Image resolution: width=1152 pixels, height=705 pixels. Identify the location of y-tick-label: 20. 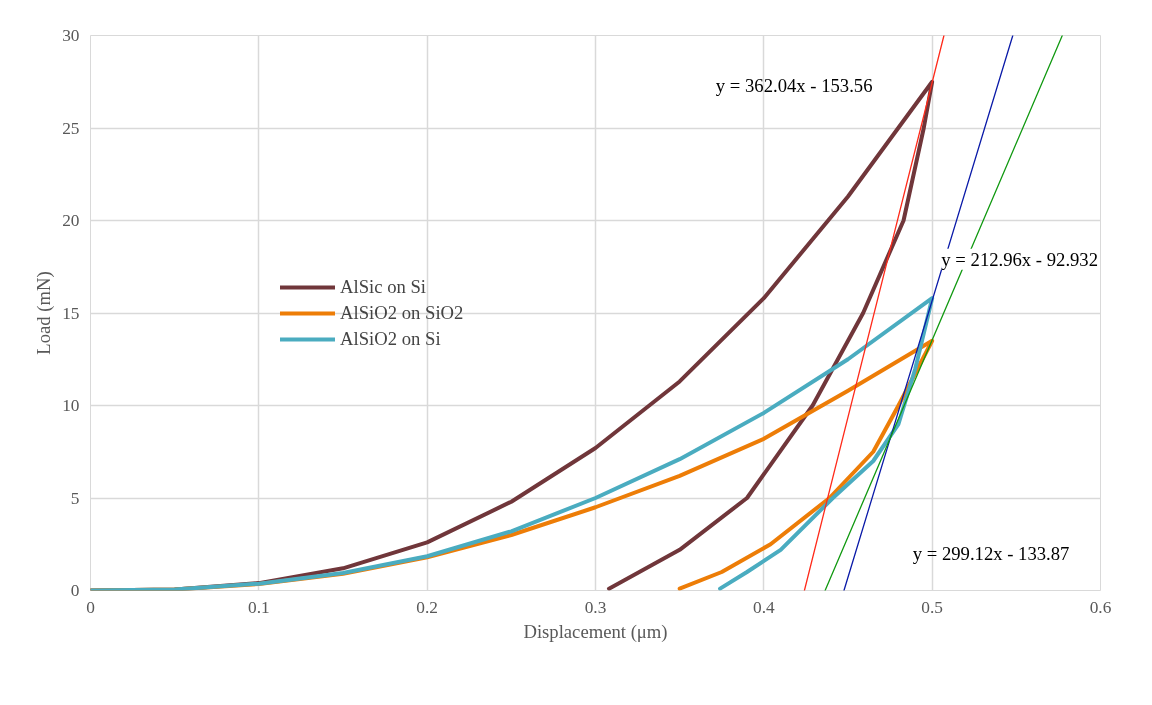
(71, 220).